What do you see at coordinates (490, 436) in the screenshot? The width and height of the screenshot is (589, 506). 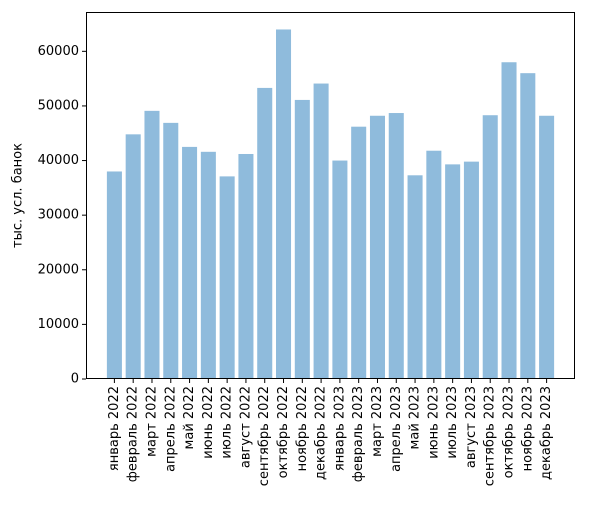 I see `x-tick-label-20: сентябрь 2023` at bounding box center [490, 436].